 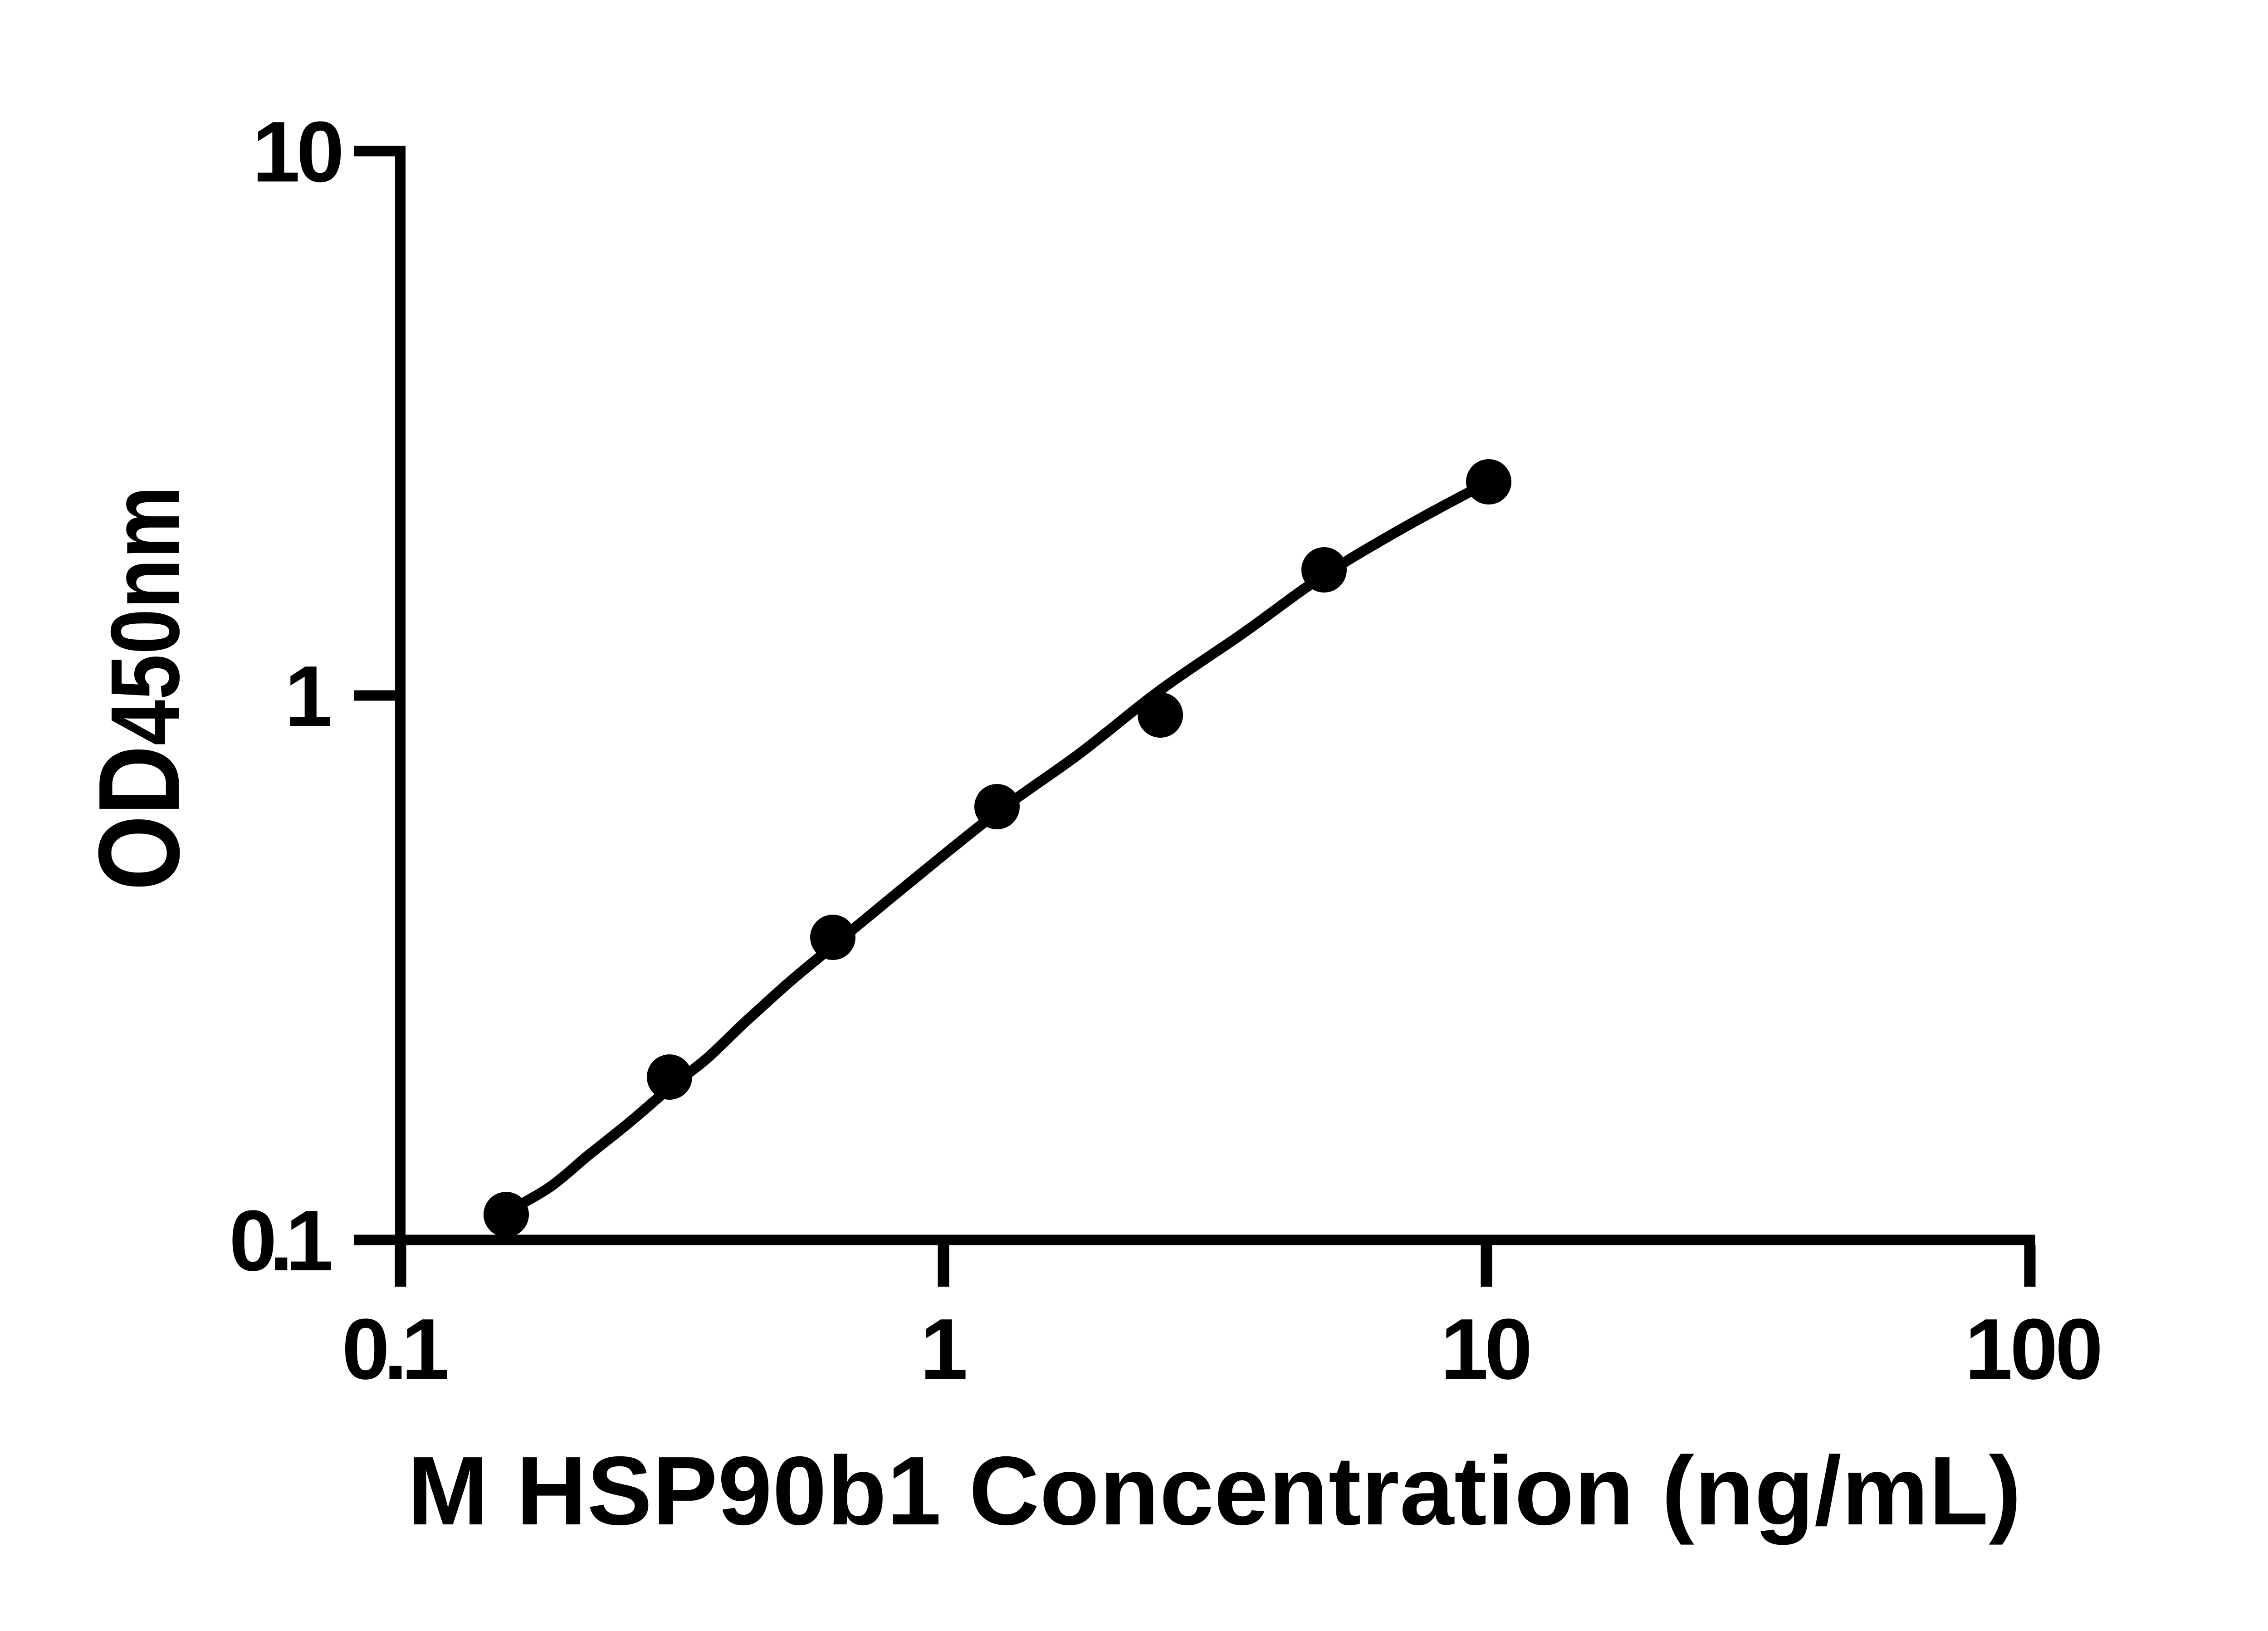 I want to click on svg-text:M HSP90b1 Concentration (ng/mL: M HSP90b1 Concentration (ng/mL), so click(x=1214, y=1490).